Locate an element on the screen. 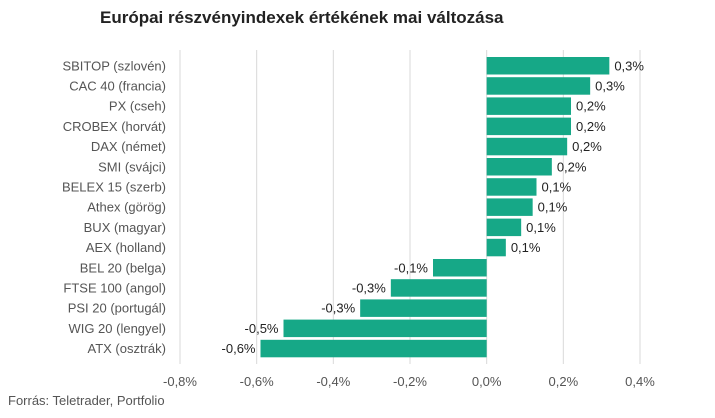  category-label: BEL 20 (belga) is located at coordinates (123, 267).